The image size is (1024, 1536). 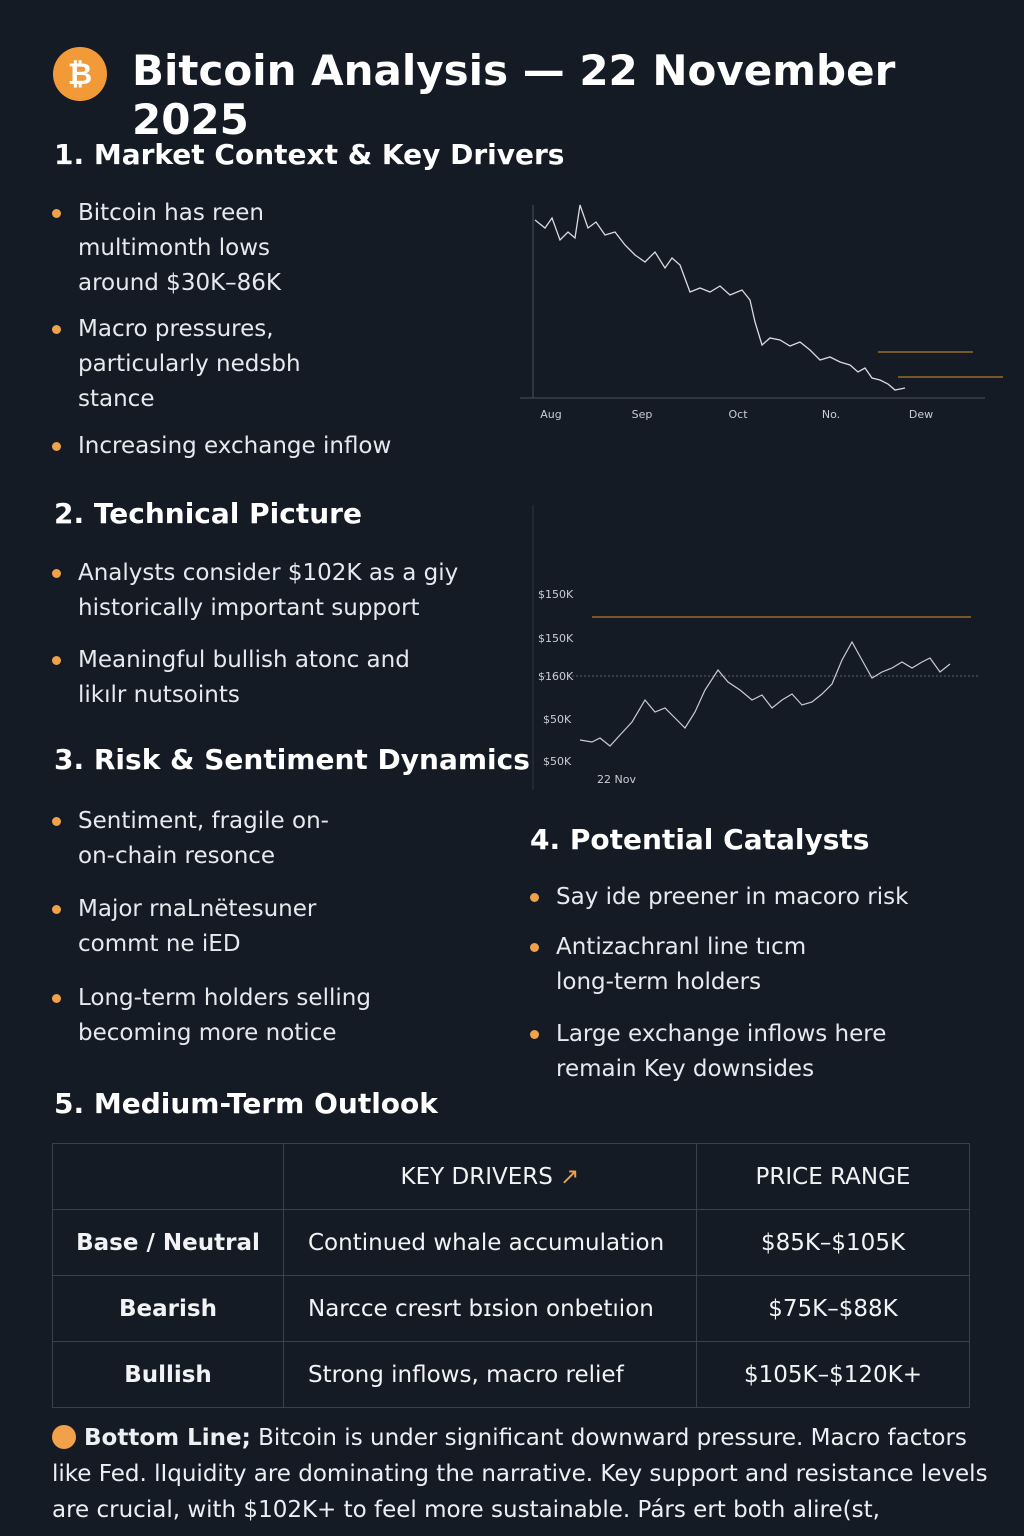 I want to click on scenario: Bullish, so click(x=168, y=1374).